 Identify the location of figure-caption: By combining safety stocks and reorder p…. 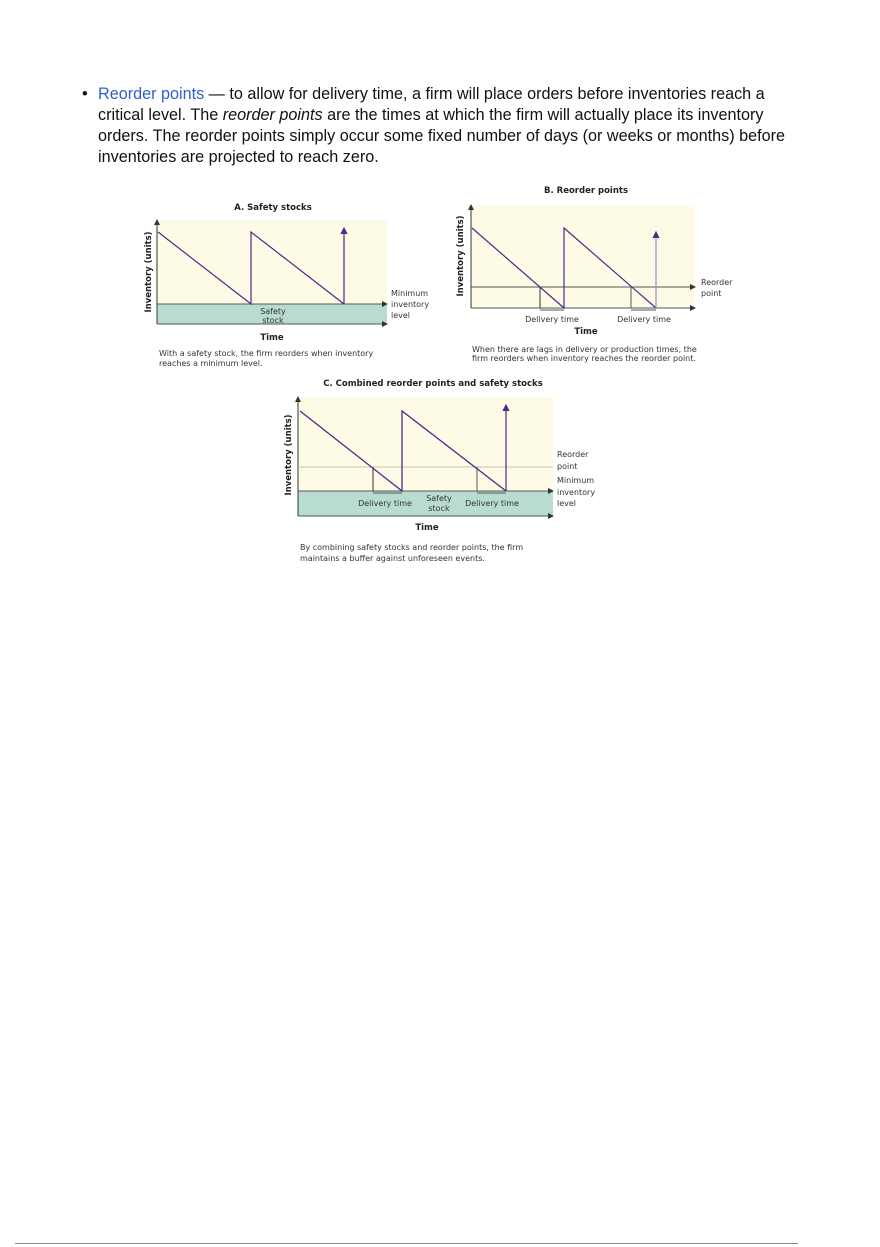
(411, 547).